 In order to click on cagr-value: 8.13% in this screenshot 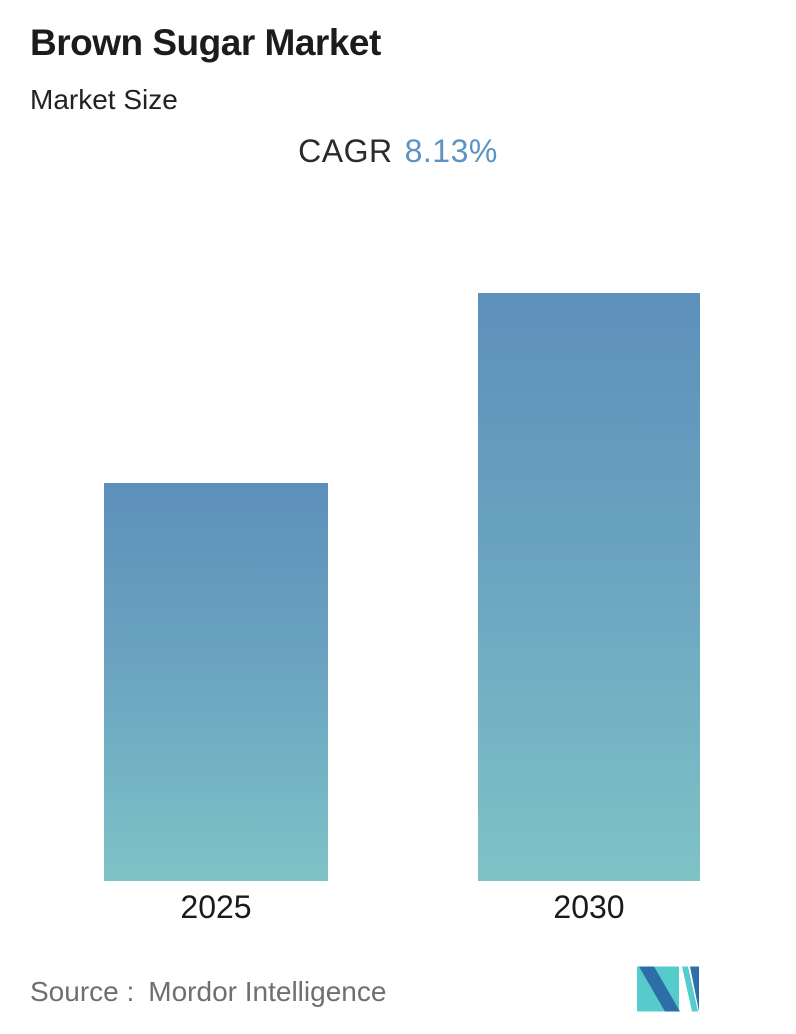, I will do `click(451, 151)`.